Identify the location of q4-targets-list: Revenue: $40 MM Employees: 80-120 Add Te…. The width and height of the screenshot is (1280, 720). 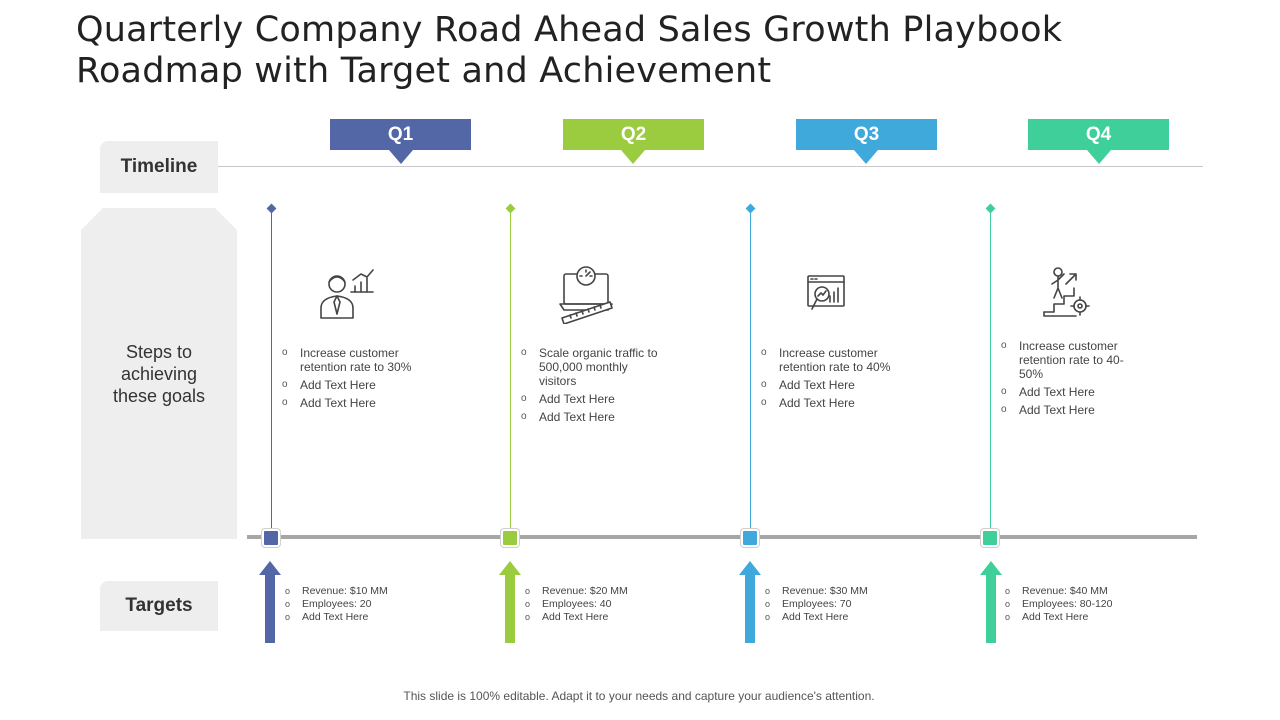
(1075, 604).